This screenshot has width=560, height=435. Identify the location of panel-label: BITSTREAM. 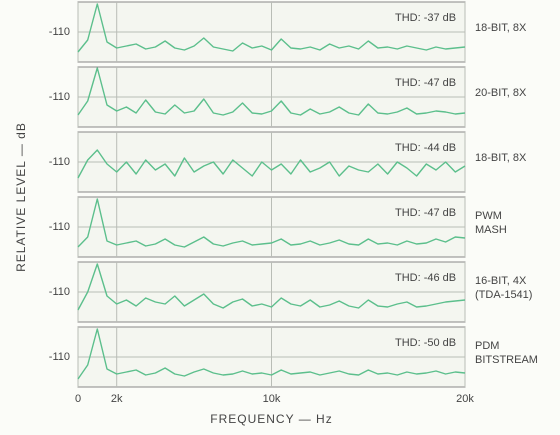
(506, 360).